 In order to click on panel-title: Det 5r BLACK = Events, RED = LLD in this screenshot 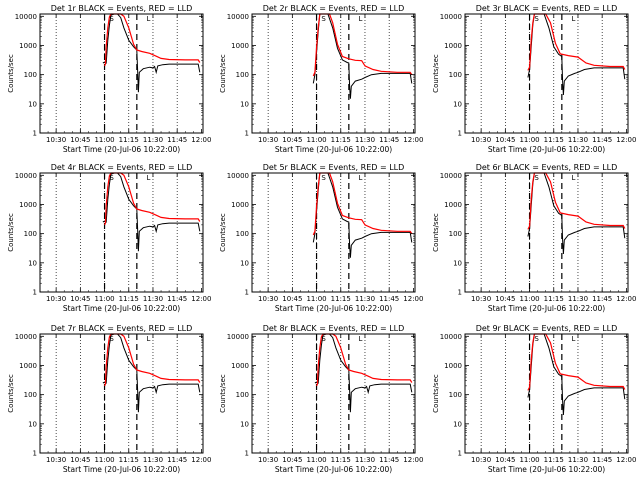, I will do `click(334, 167)`.